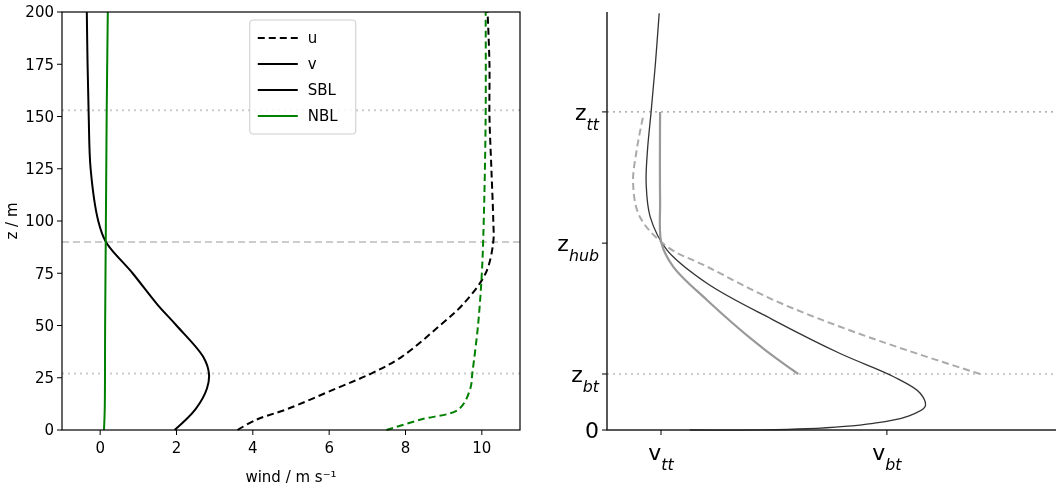  I want to click on annotation: v, so click(312, 64).